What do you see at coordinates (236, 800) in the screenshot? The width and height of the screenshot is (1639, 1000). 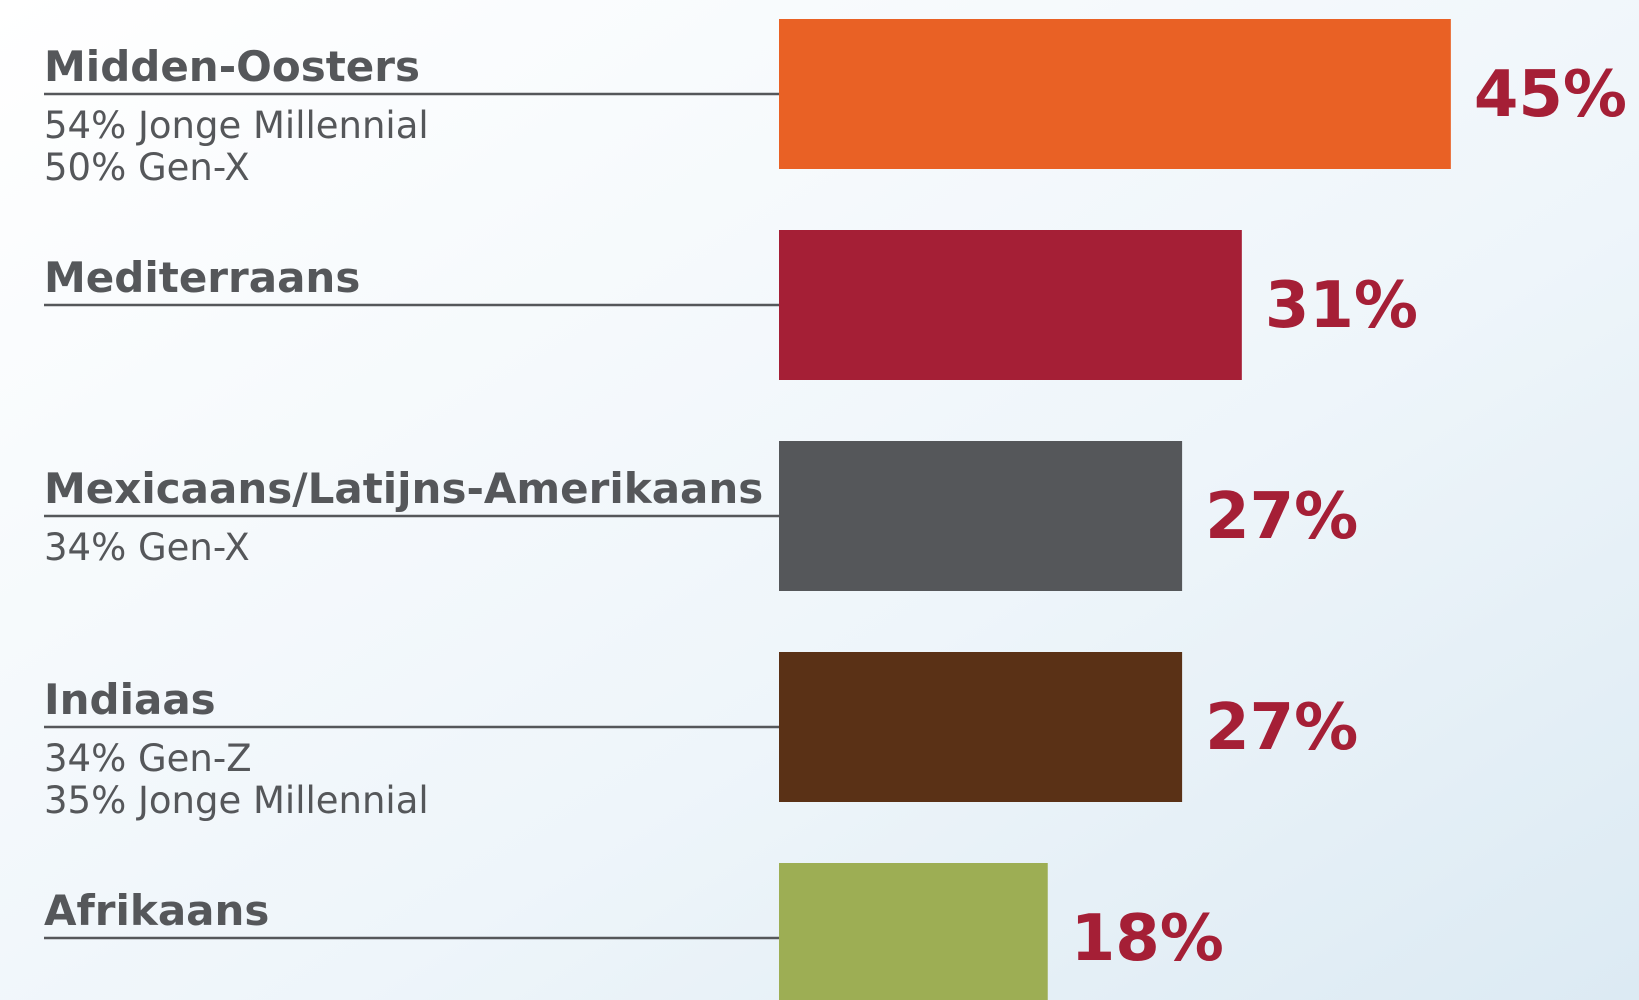 I see `note: 35% Jonge Millennial` at bounding box center [236, 800].